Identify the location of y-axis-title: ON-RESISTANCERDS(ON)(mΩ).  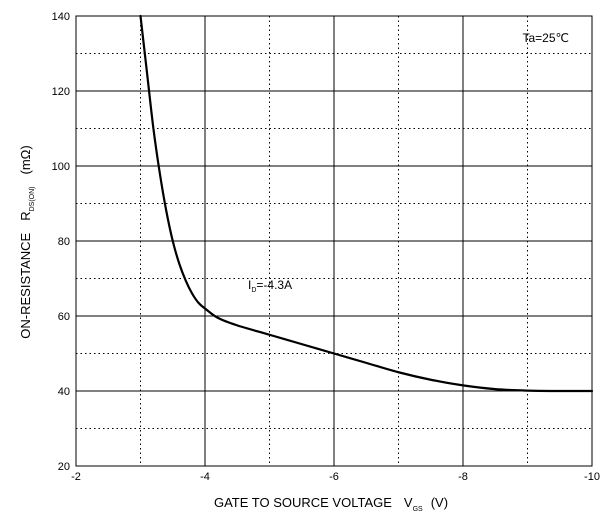
(27, 241).